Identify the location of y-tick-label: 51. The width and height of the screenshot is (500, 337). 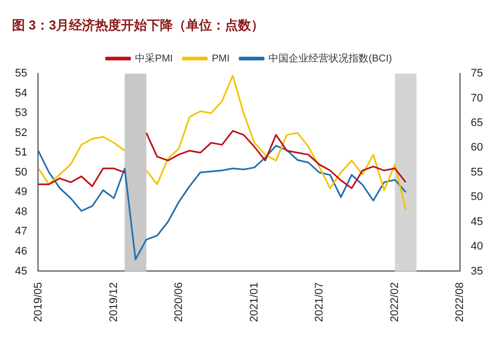
(21, 152).